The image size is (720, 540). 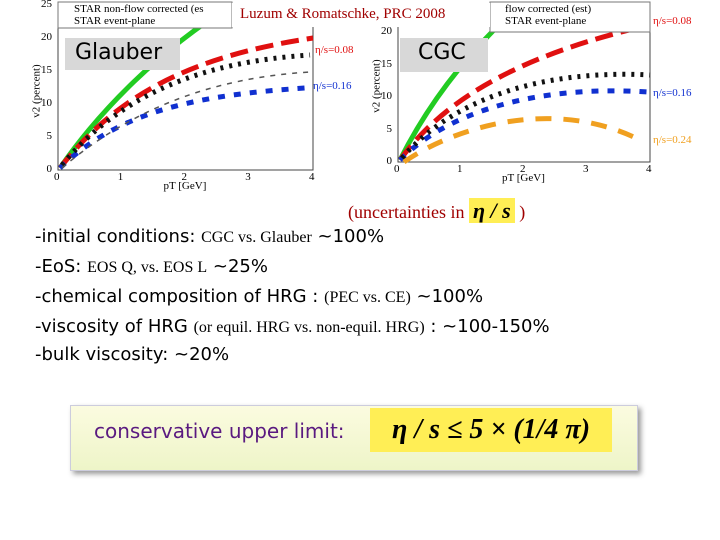 I want to click on label: -viscosity of HRG, so click(x=111, y=326).